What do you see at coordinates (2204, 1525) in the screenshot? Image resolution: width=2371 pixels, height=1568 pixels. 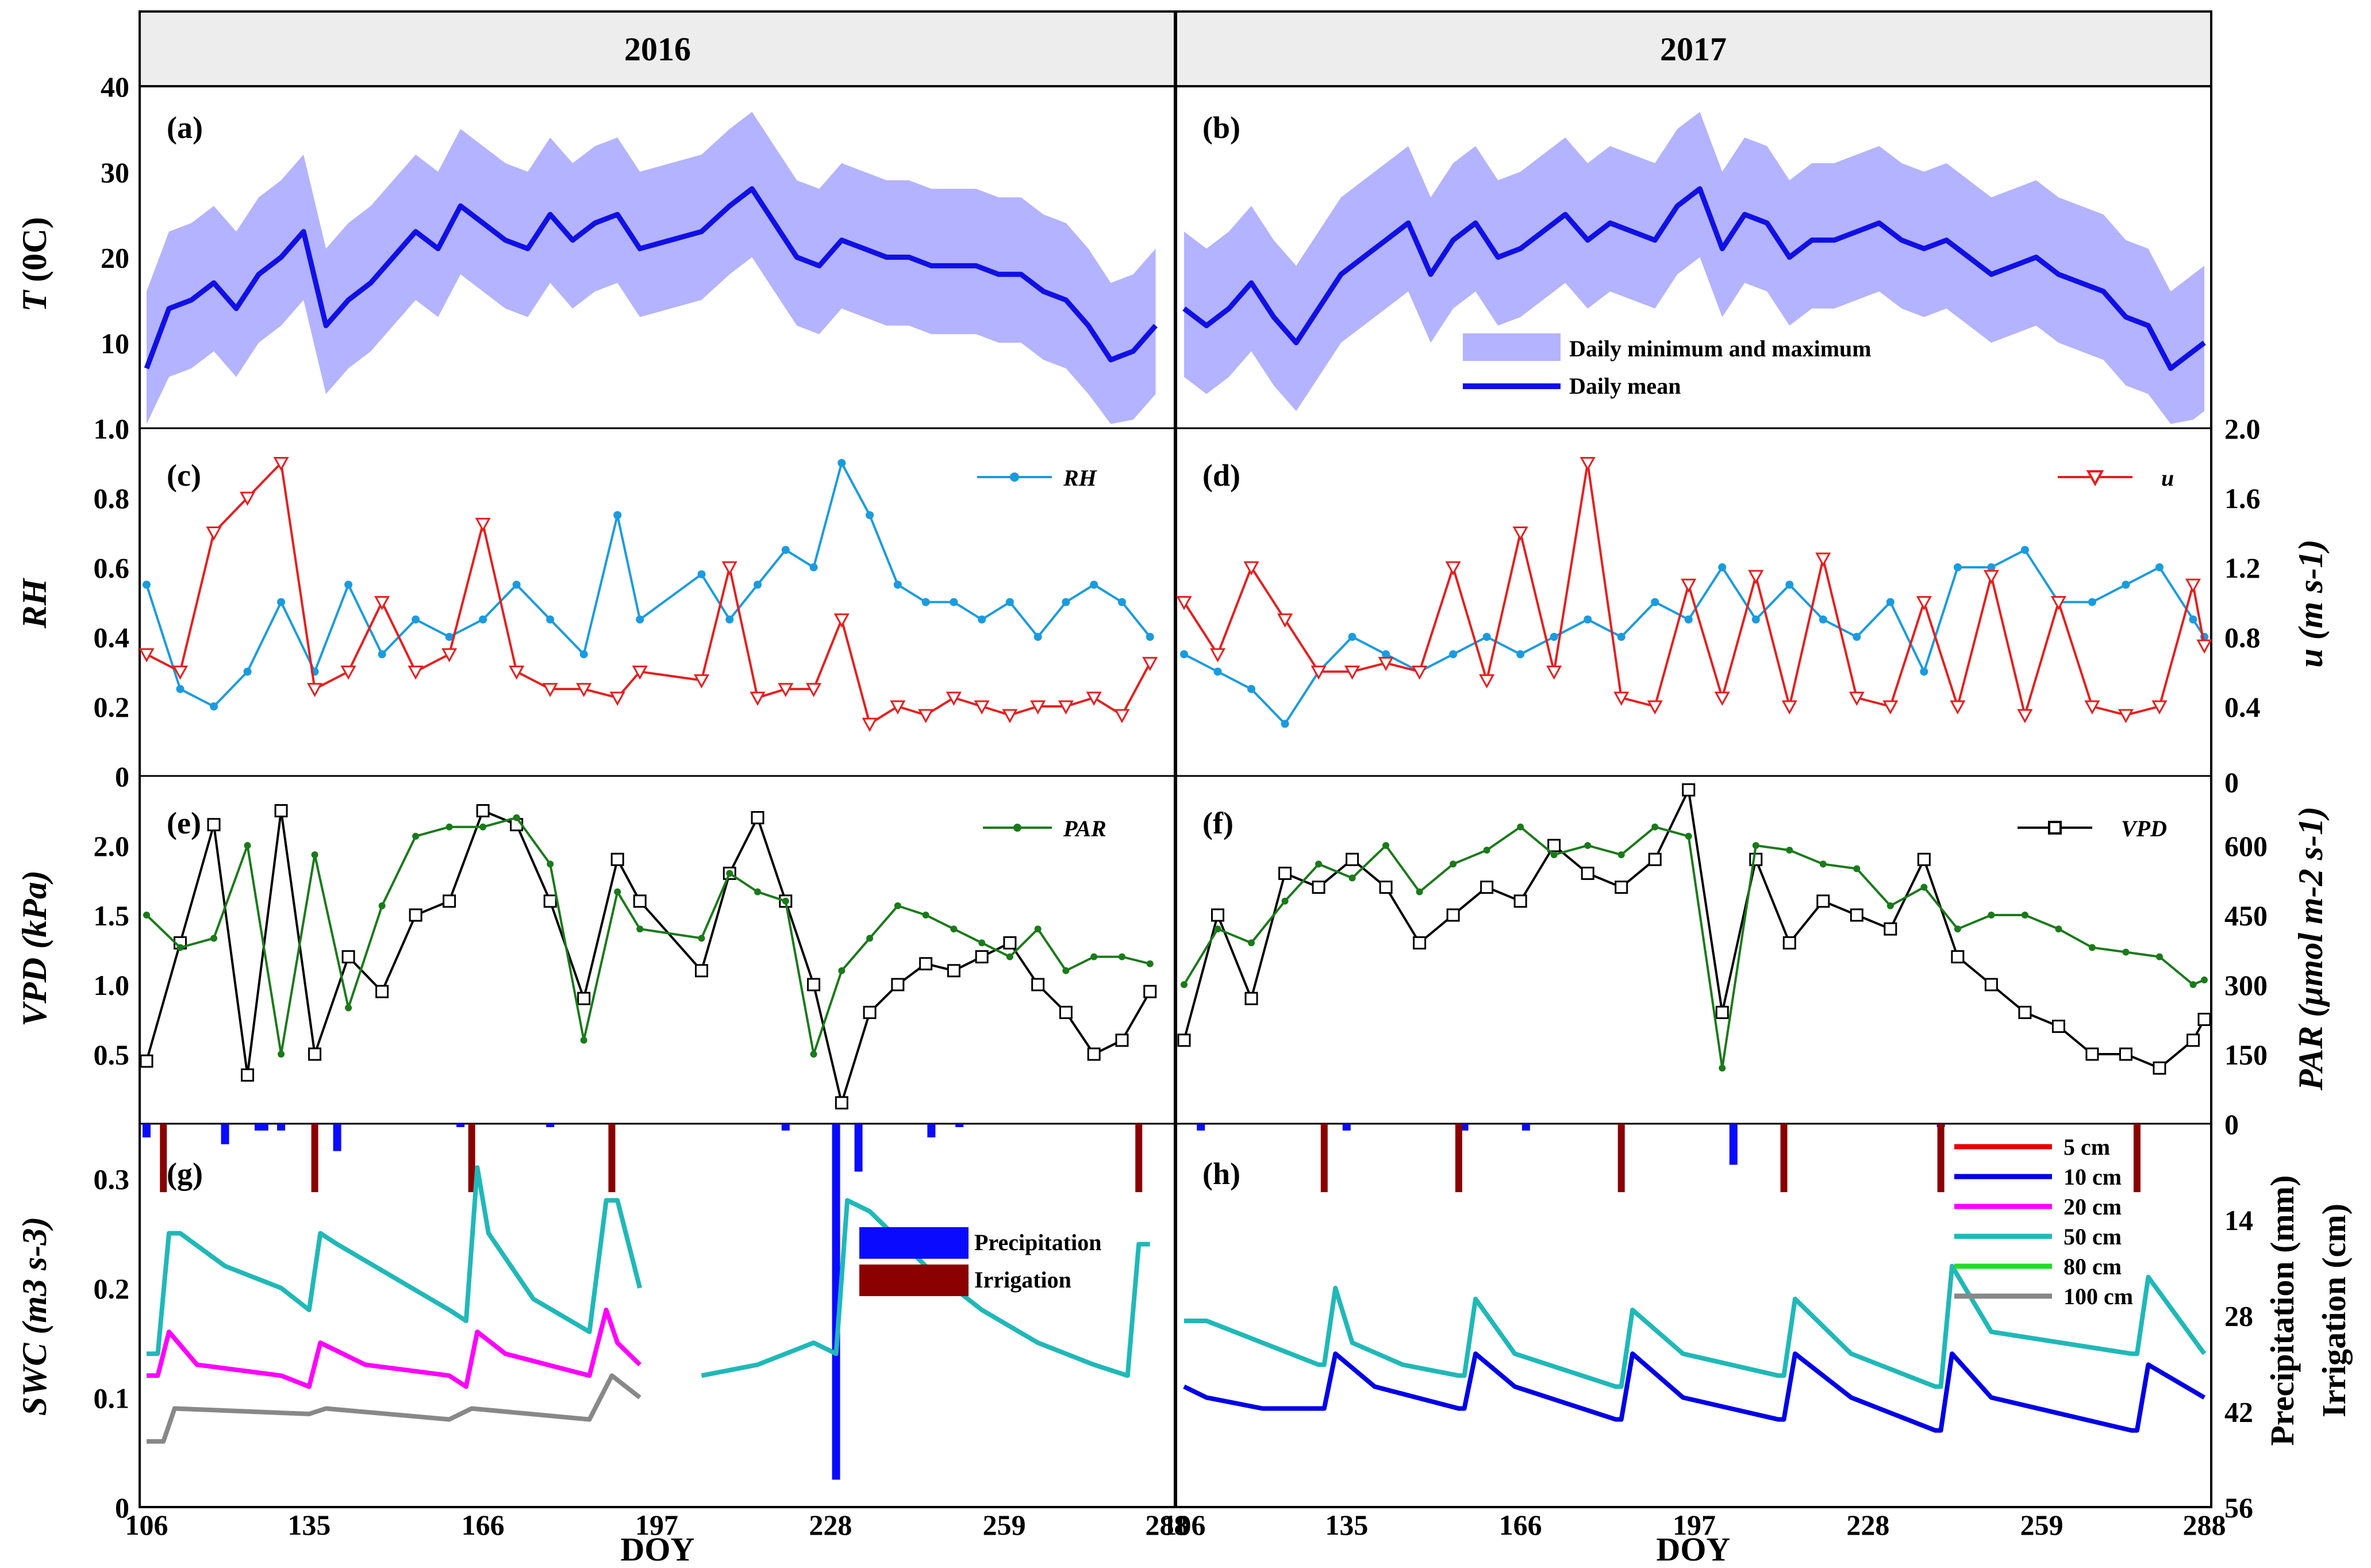 I see `xtick-label: 288` at bounding box center [2204, 1525].